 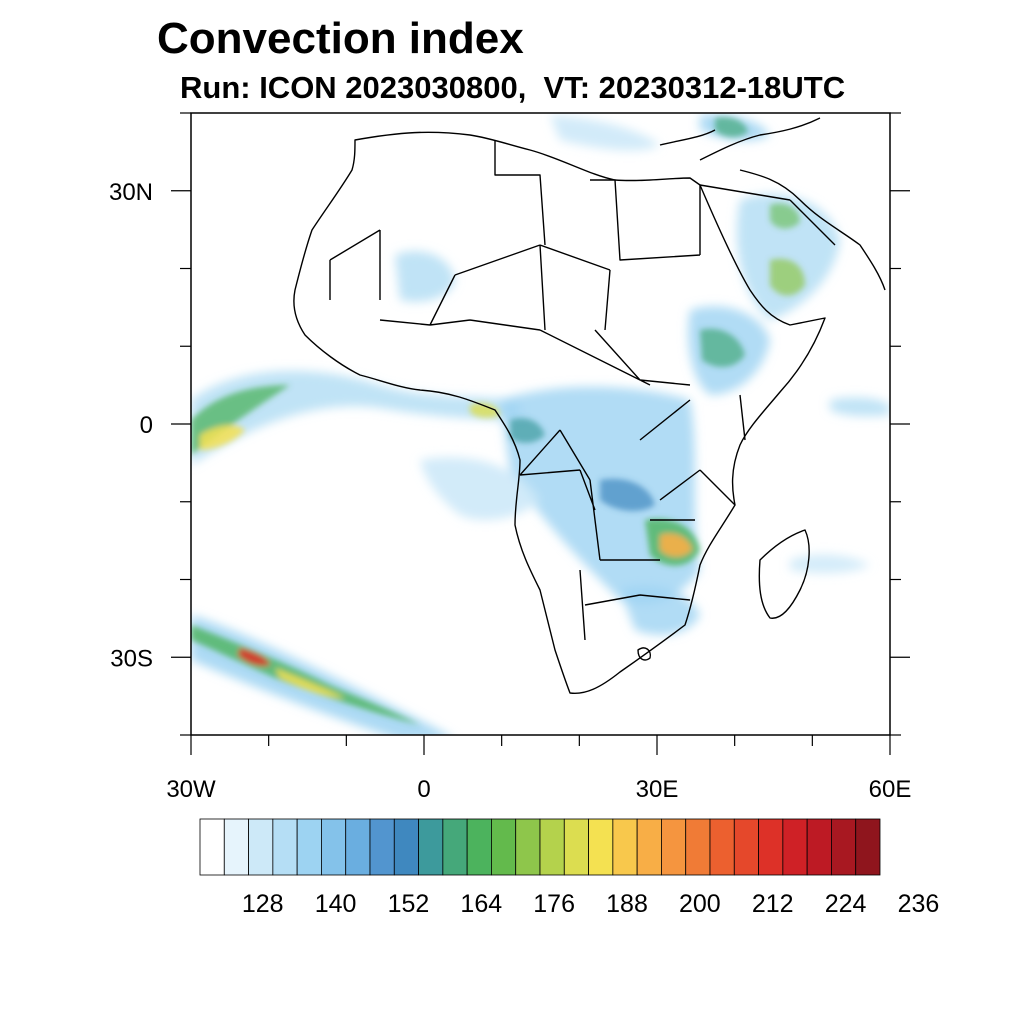 What do you see at coordinates (131, 426) in the screenshot?
I see `latitude-labels: 30N 0 30S` at bounding box center [131, 426].